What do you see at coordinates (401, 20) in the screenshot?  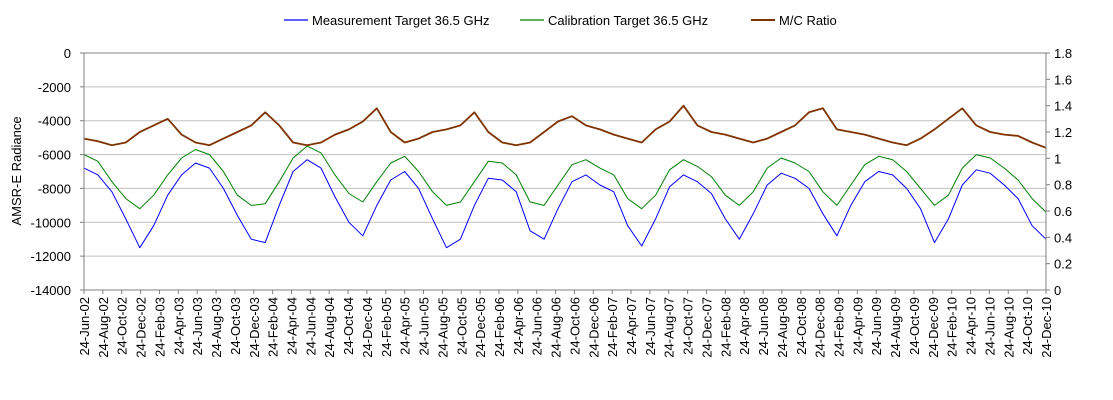 I see `legend-label-measurement: Measurement Target 36.5 GHz` at bounding box center [401, 20].